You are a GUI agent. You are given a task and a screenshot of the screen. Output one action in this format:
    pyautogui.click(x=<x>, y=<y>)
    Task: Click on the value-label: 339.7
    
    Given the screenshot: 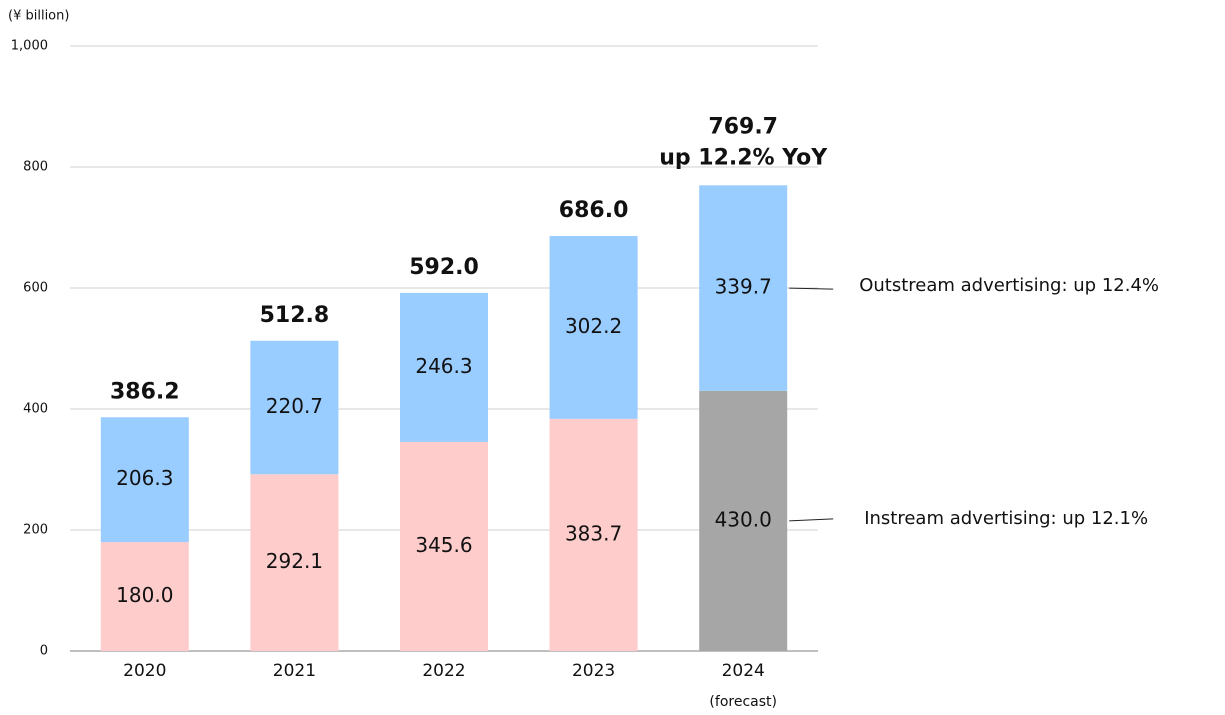 What is the action you would take?
    pyautogui.click(x=743, y=287)
    